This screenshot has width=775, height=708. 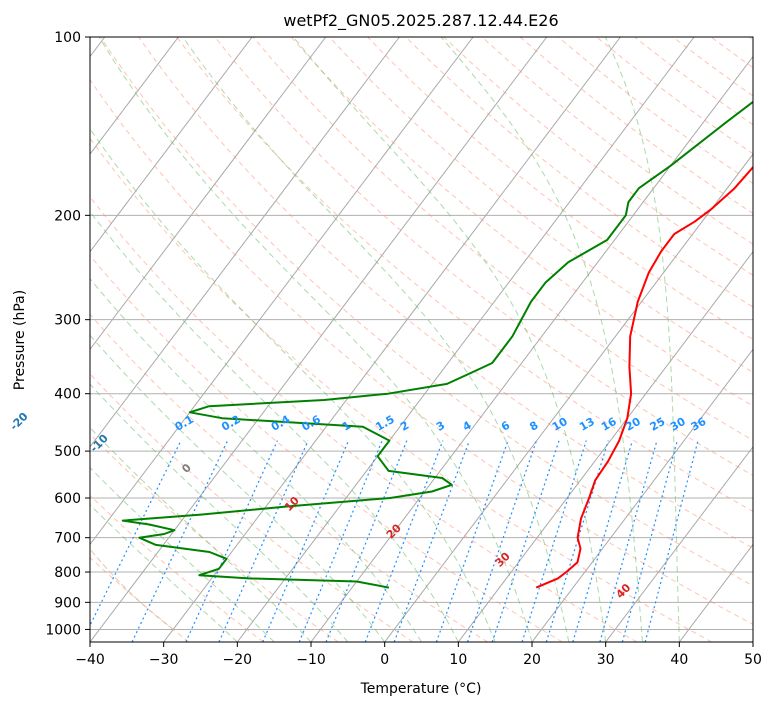 What do you see at coordinates (606, 660) in the screenshot?
I see `x-tick-label: 30` at bounding box center [606, 660].